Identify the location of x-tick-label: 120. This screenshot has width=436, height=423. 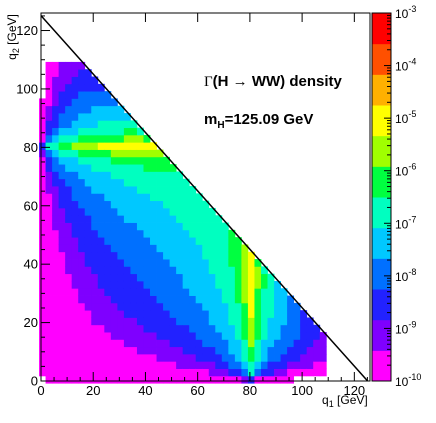
(354, 390).